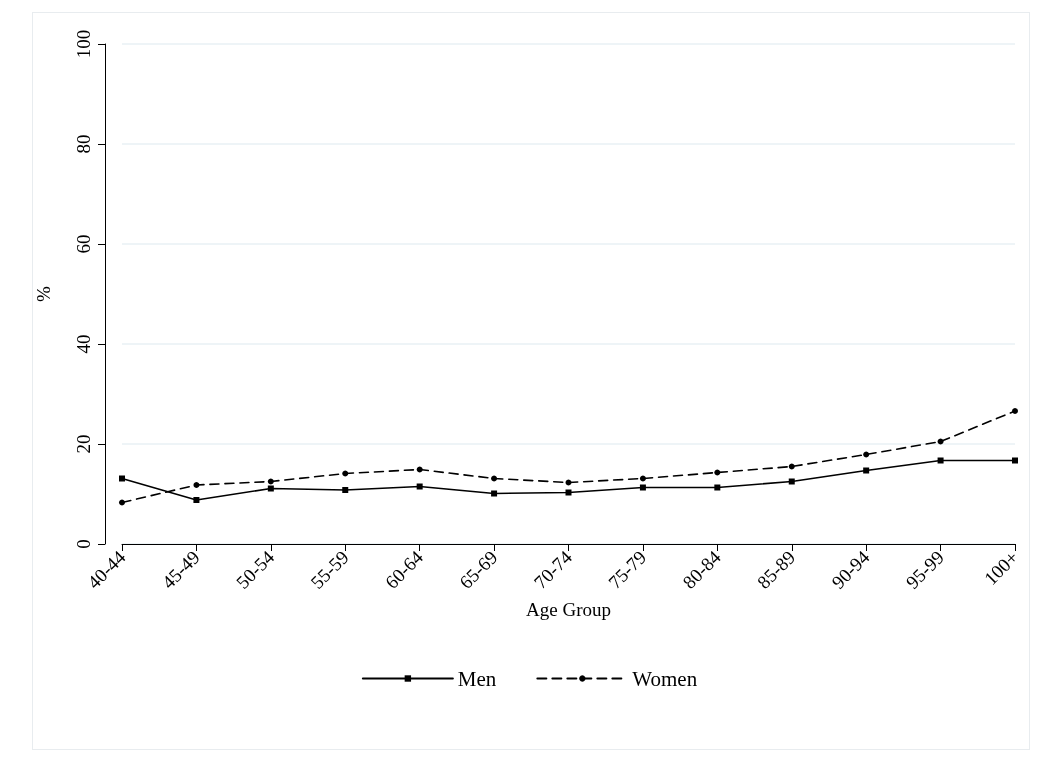 This screenshot has height=766, width=1059. Describe the element at coordinates (83, 144) in the screenshot. I see `y-tick-label: 80` at that location.